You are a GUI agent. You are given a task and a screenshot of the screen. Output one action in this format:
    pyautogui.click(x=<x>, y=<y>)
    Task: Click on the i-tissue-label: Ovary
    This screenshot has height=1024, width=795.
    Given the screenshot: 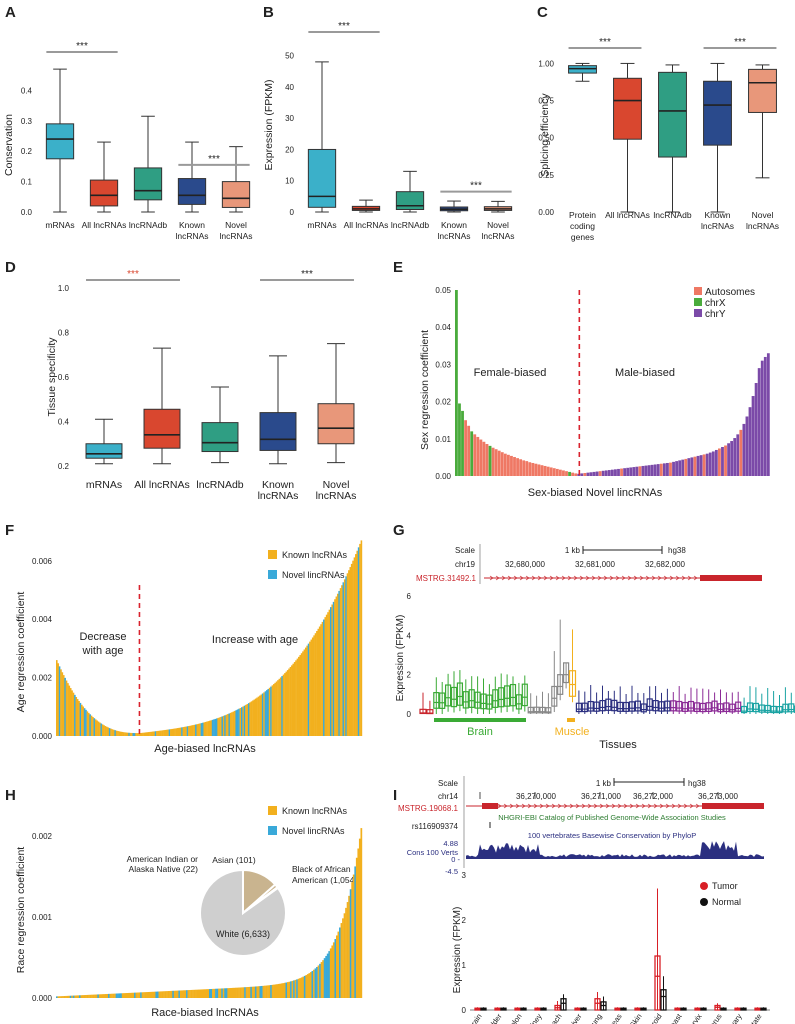 What is the action you would take?
    pyautogui.click(x=734, y=1018)
    